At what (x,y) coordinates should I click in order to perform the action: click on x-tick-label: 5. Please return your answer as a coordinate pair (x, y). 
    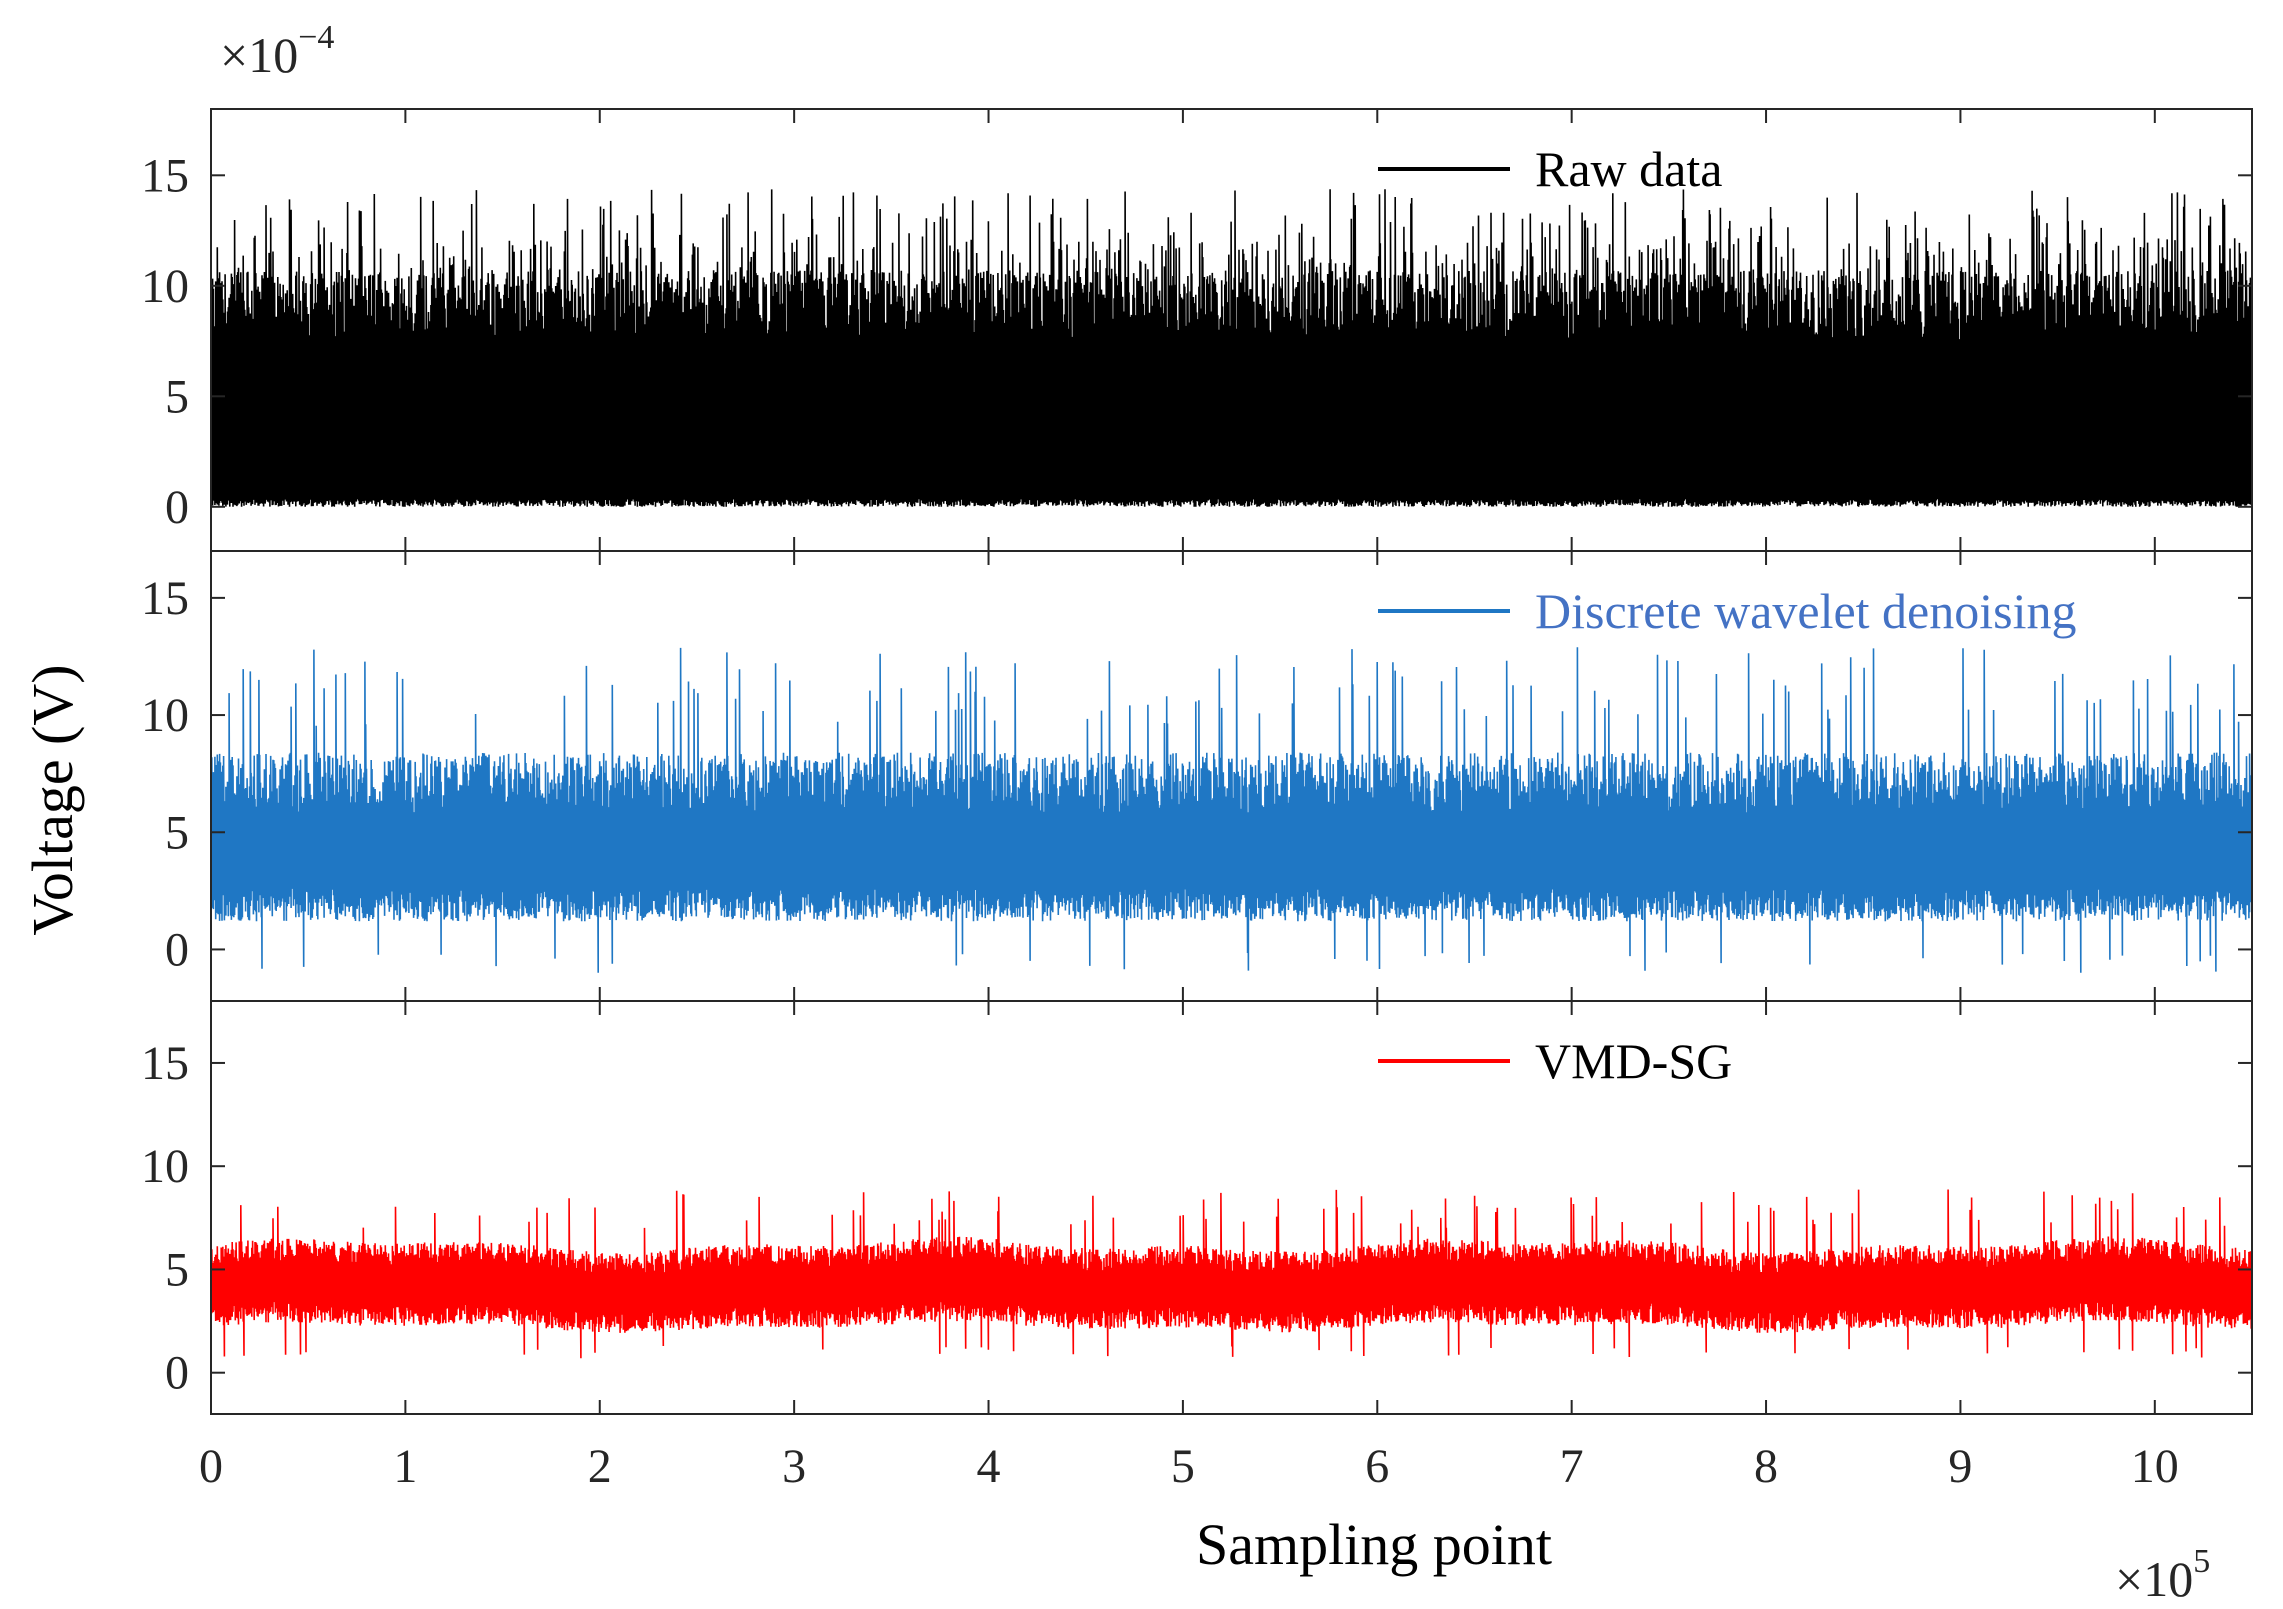
    Looking at the image, I should click on (1183, 1466).